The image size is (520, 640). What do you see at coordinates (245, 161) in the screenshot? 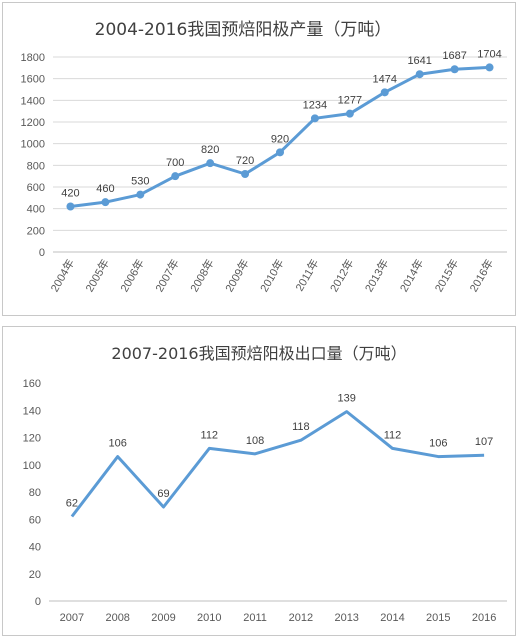
I see `data-label: 720` at bounding box center [245, 161].